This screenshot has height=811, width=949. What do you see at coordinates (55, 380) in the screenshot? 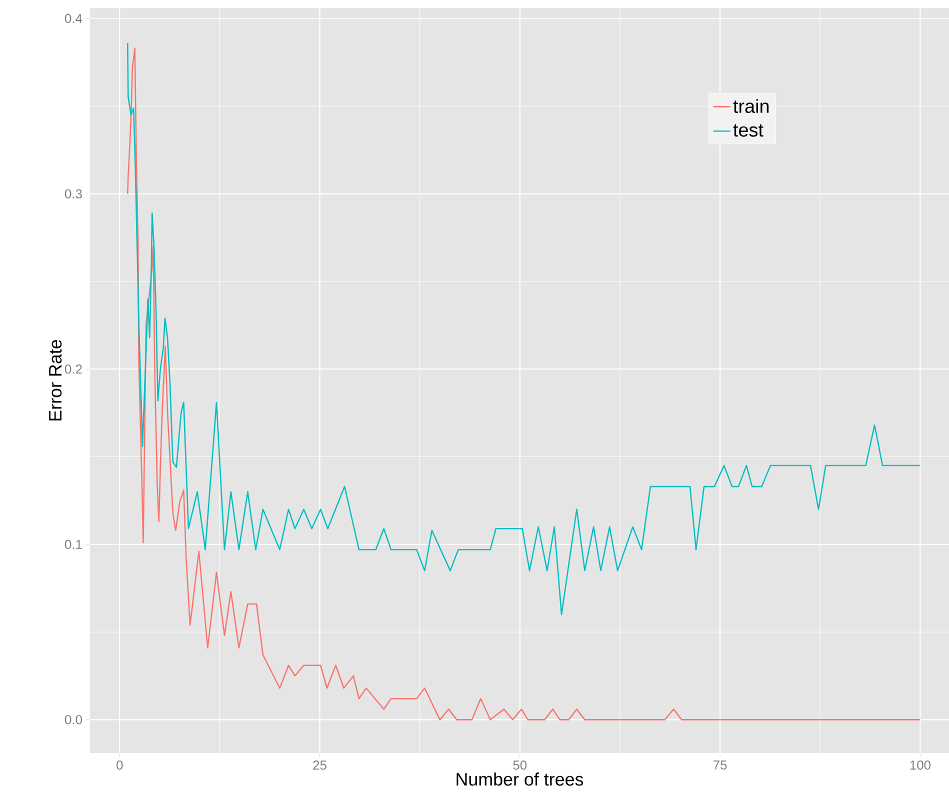
I see `y-axis-title: Error Rate` at bounding box center [55, 380].